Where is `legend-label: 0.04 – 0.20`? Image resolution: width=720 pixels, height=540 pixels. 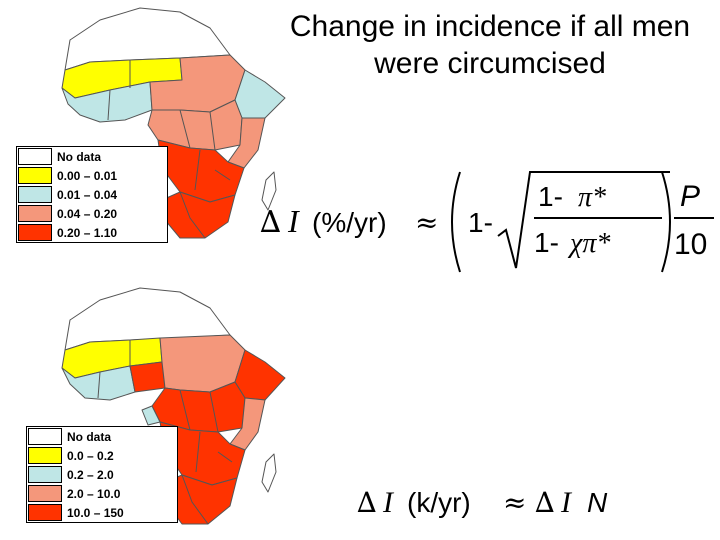
legend-label: 0.04 – 0.20 is located at coordinates (87, 213).